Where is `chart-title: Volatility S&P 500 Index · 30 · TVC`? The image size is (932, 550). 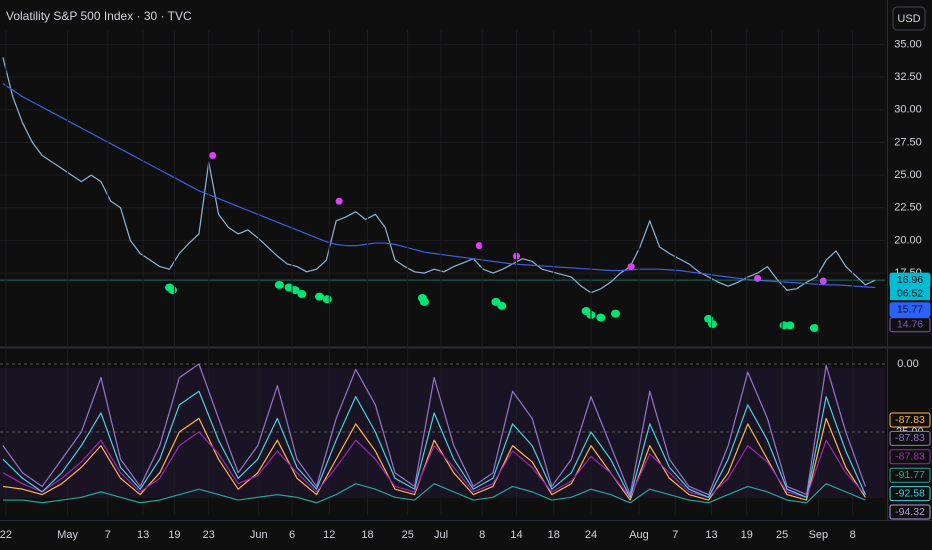
chart-title: Volatility S&P 500 Index · 30 · TVC is located at coordinates (99, 16).